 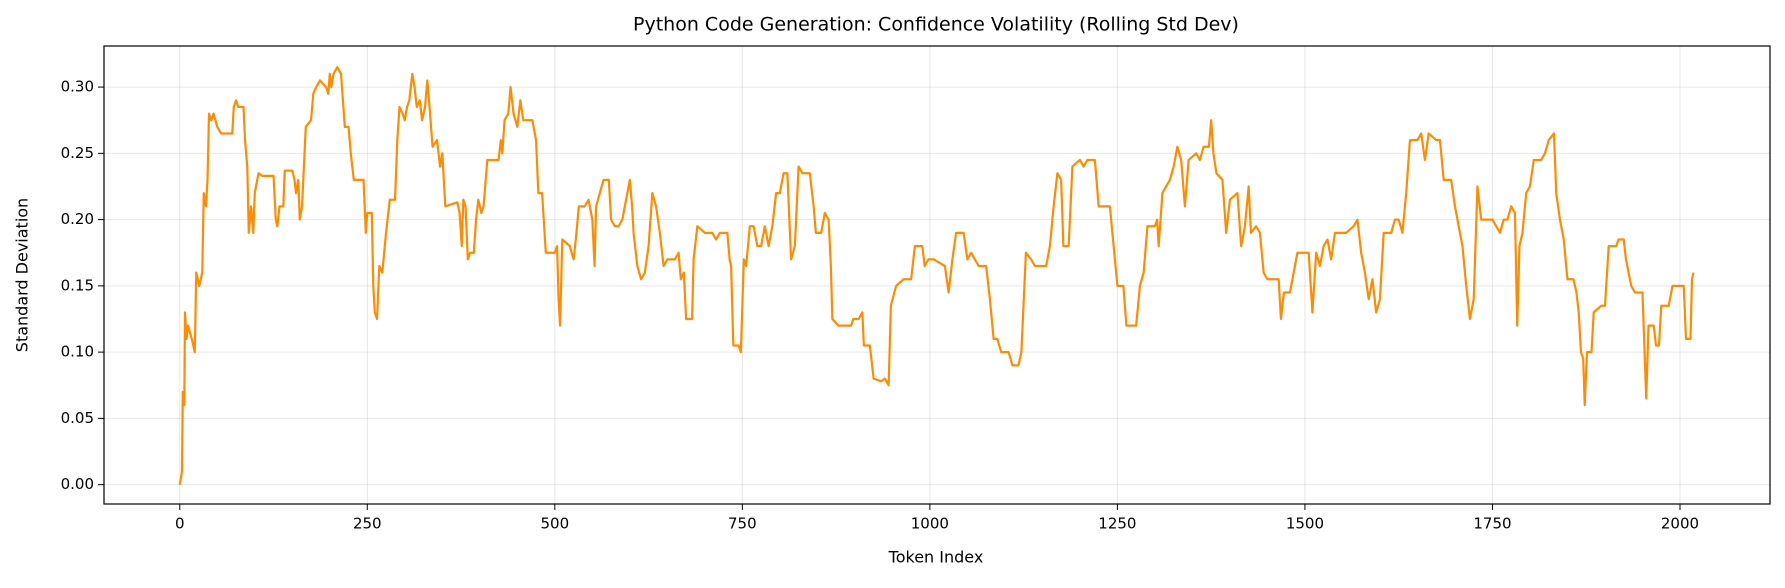 I want to click on x-tick-label: 1750, so click(x=1492, y=524).